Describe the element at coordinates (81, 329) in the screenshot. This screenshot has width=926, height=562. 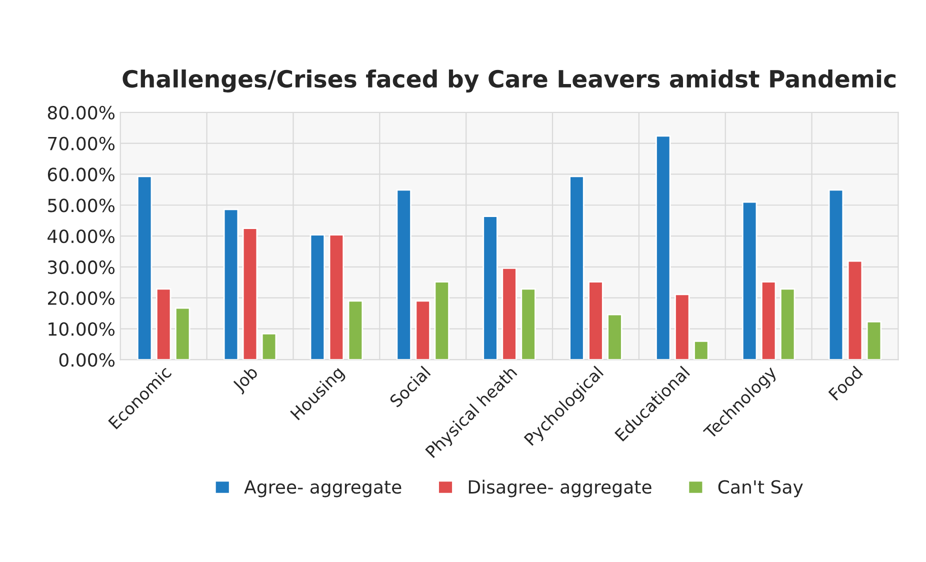
I see `y-tick-label: 10.00%` at that location.